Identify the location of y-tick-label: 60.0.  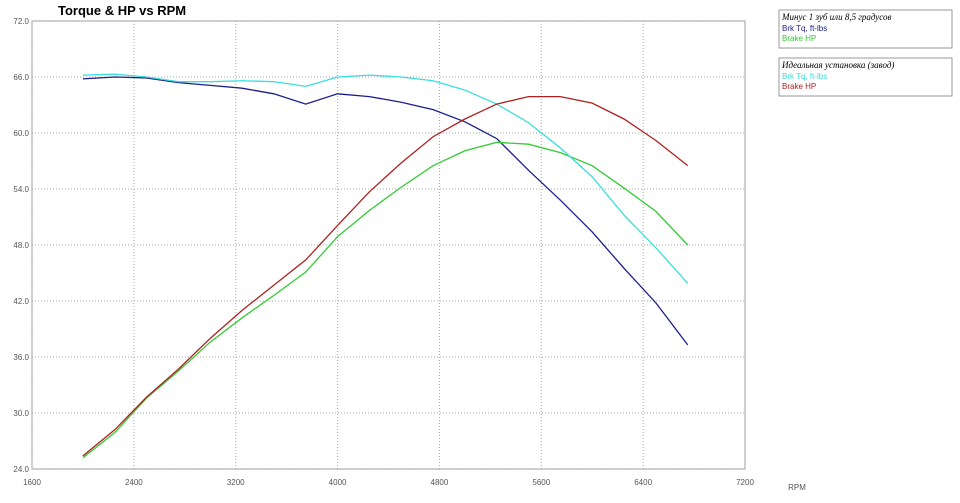
(21, 133).